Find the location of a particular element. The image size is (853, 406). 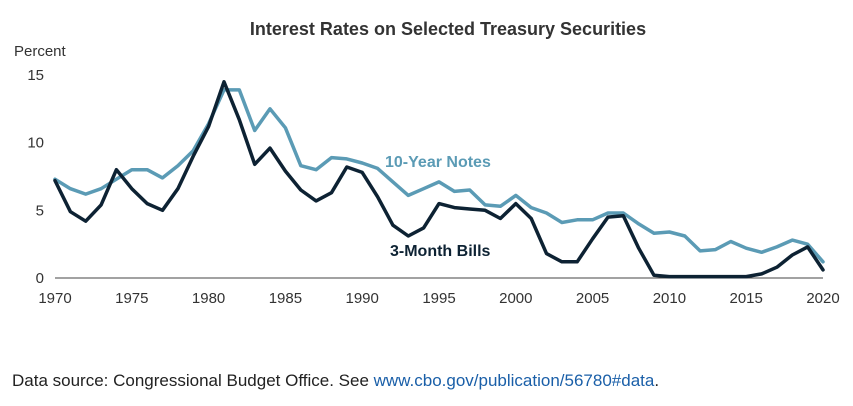

x-tick-label: 2020 is located at coordinates (822, 298).